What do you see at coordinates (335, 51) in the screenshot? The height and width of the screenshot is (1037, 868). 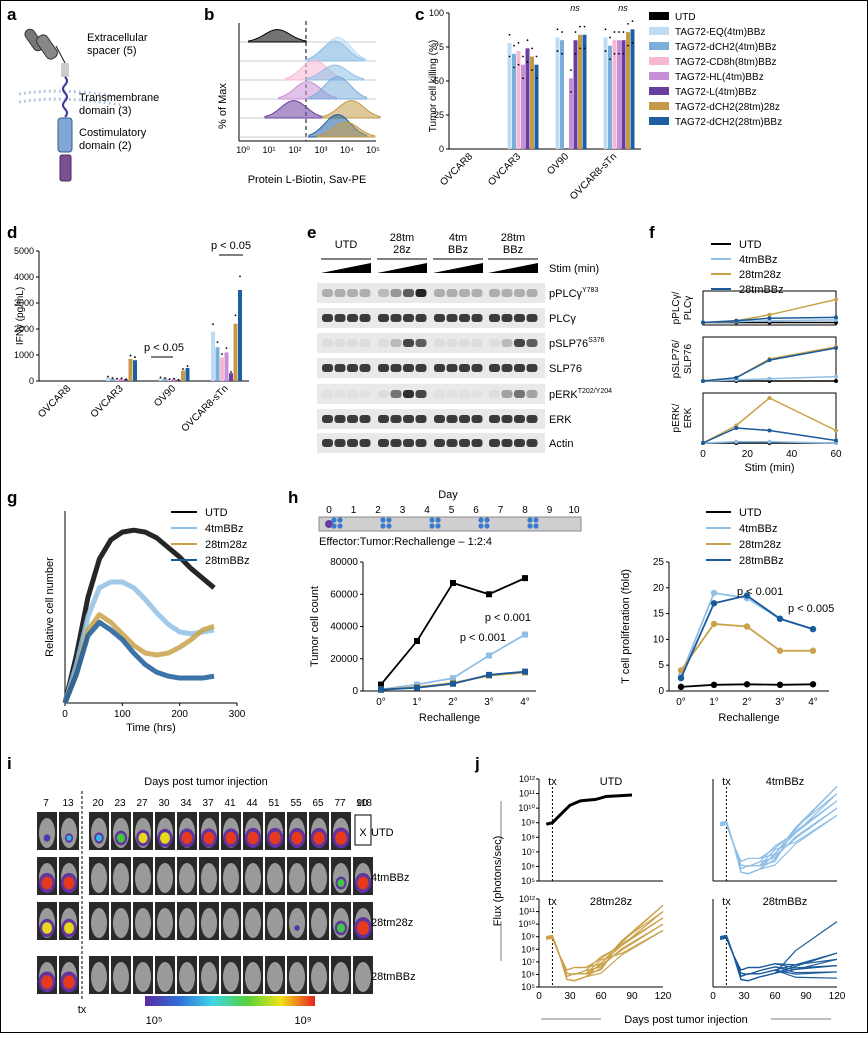 I see `histogram-curve` at bounding box center [335, 51].